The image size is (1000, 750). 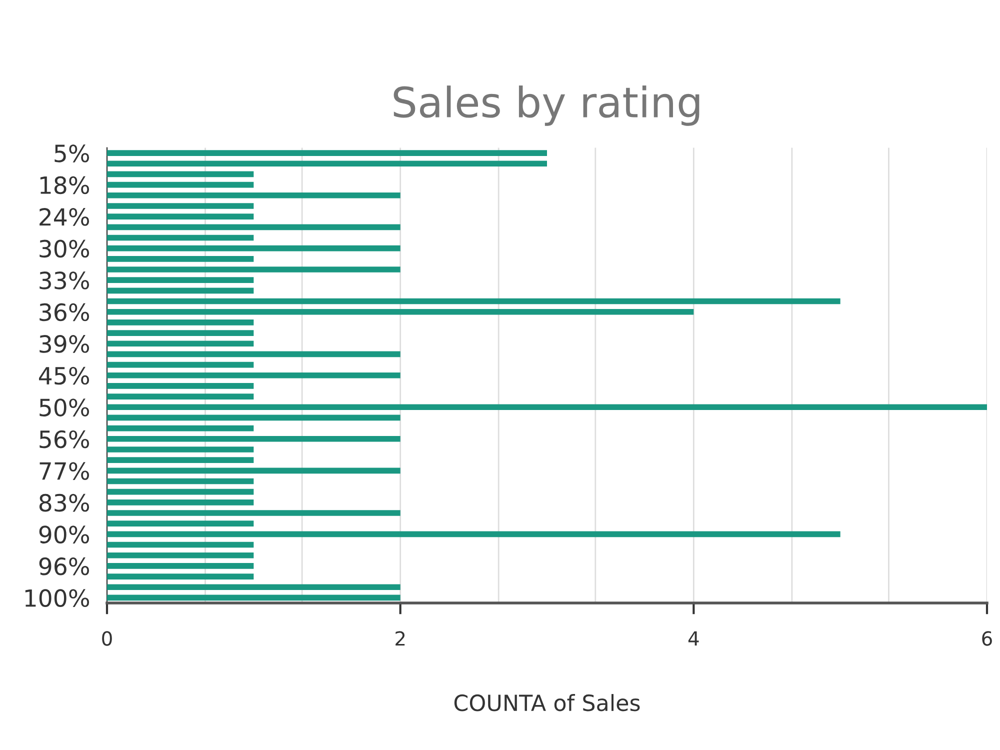 I want to click on y-tick-label: 30%, so click(x=65, y=249).